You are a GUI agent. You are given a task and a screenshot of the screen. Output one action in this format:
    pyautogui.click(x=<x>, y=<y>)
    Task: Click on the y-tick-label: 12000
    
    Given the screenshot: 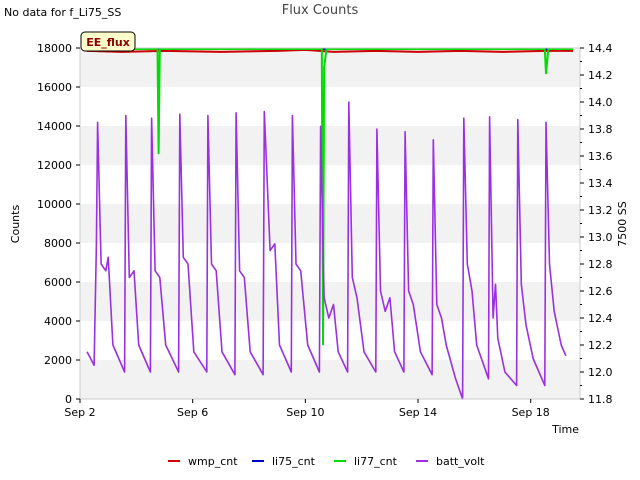 What is the action you would take?
    pyautogui.click(x=54, y=165)
    